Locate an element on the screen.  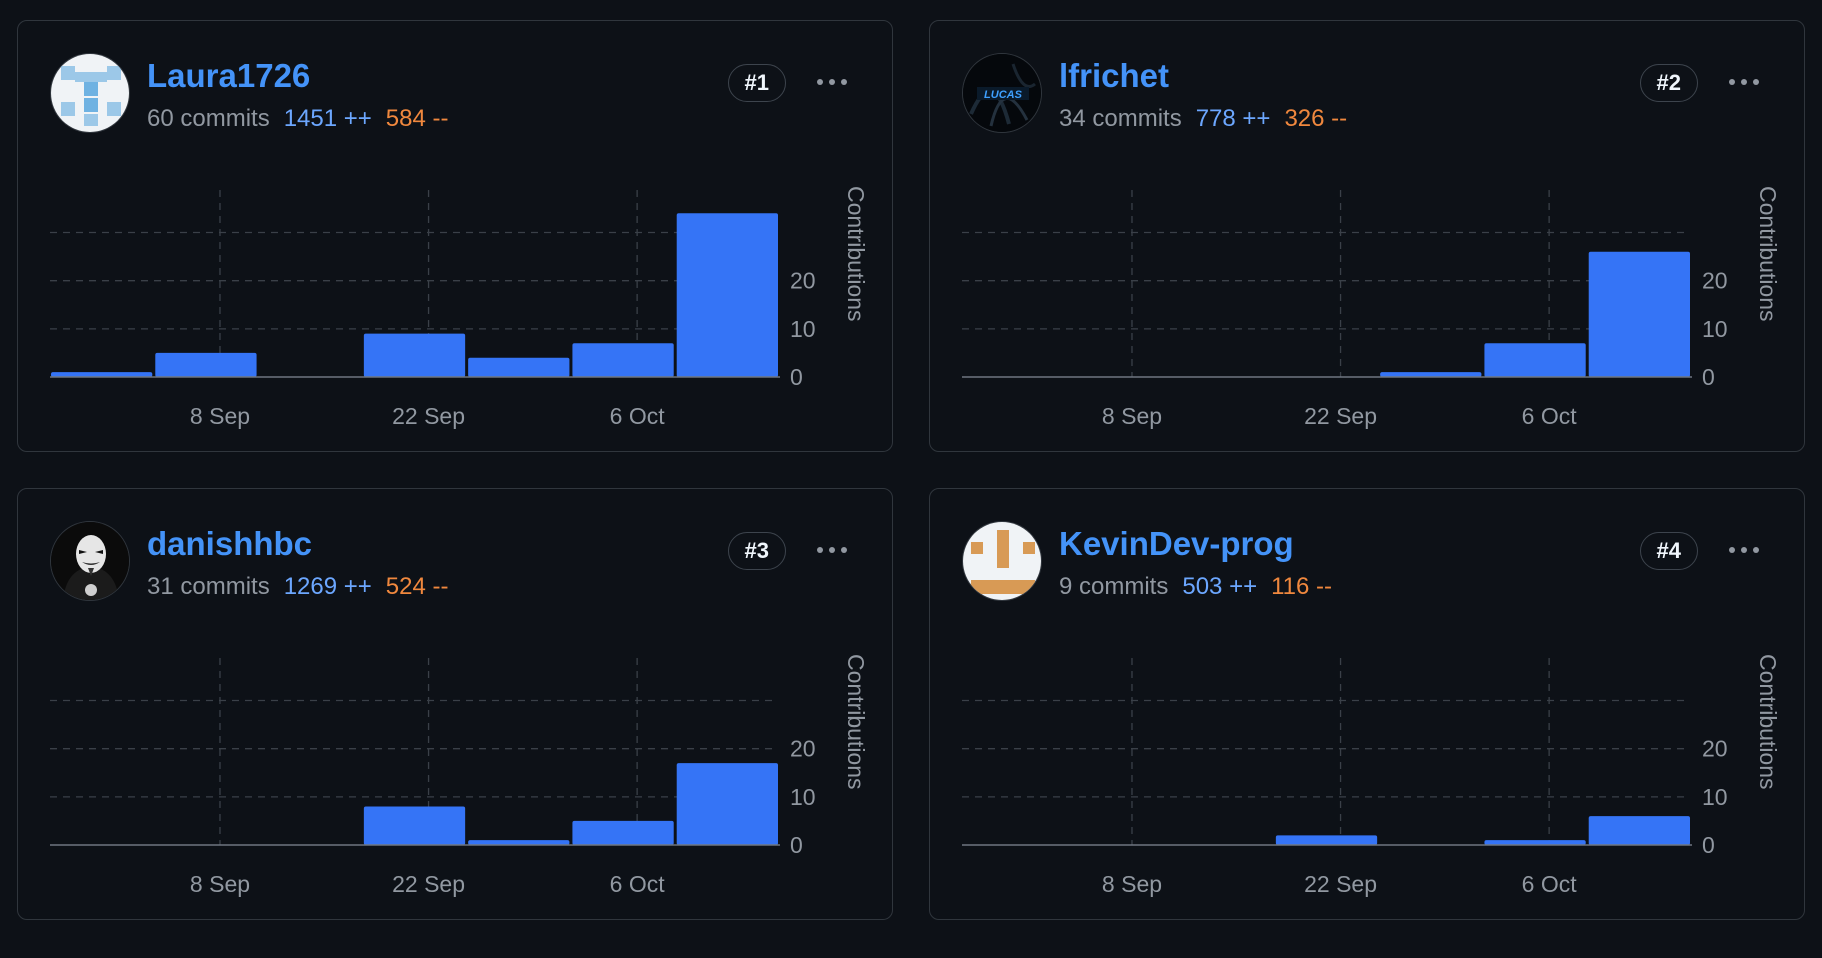
contribution-stats: 31 commits 1269 ++ 524 -- is located at coordinates (305, 587).